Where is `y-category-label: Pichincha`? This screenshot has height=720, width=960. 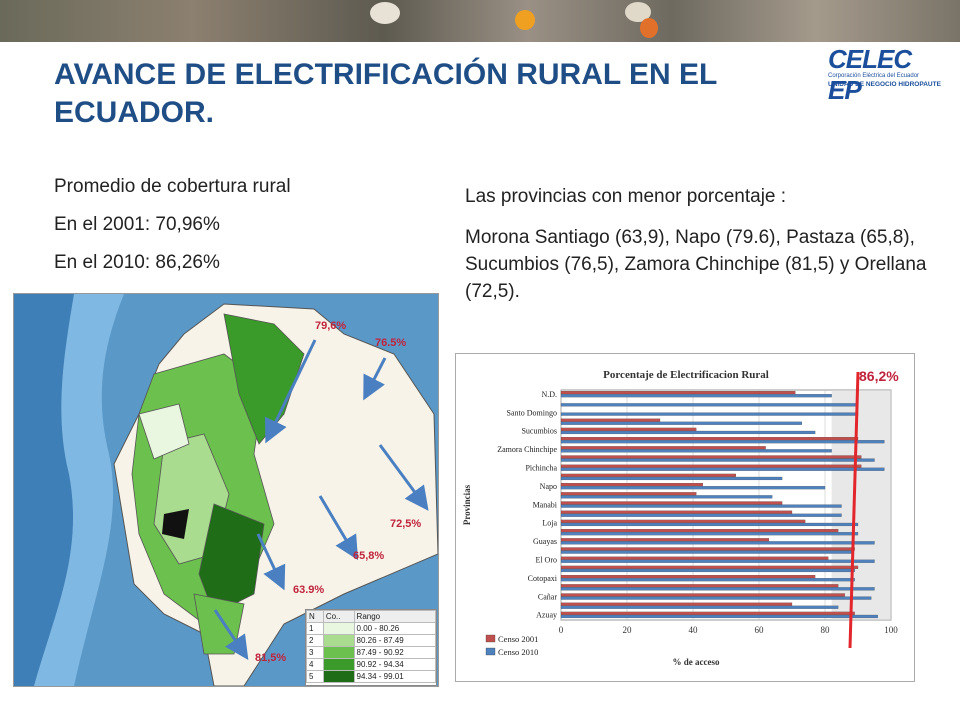
y-category-label: Pichincha is located at coordinates (541, 468).